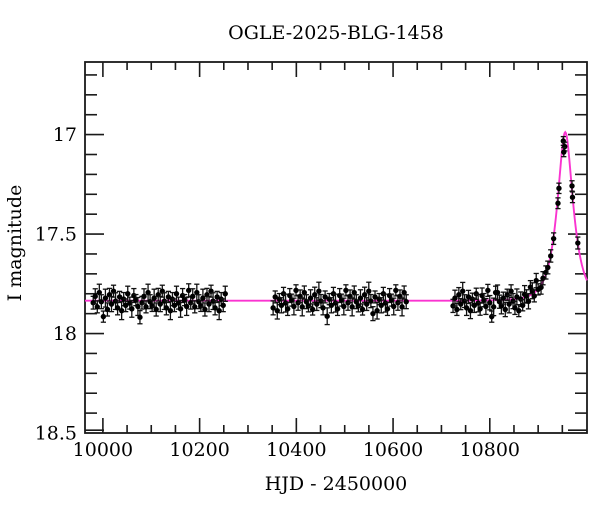 This screenshot has width=600, height=512. I want to click on x-tick-label: 10600, so click(393, 450).